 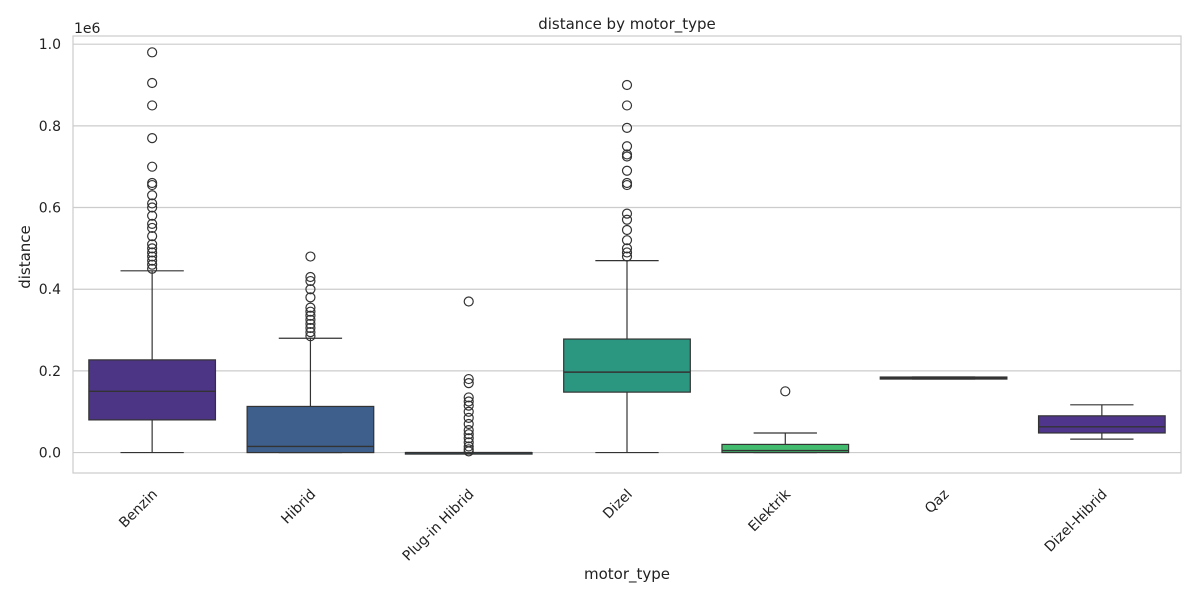 What do you see at coordinates (50, 249) in the screenshot?
I see `y-tick-labels: 0.0 0.2 0.4 0.6 0.8 1.0` at bounding box center [50, 249].